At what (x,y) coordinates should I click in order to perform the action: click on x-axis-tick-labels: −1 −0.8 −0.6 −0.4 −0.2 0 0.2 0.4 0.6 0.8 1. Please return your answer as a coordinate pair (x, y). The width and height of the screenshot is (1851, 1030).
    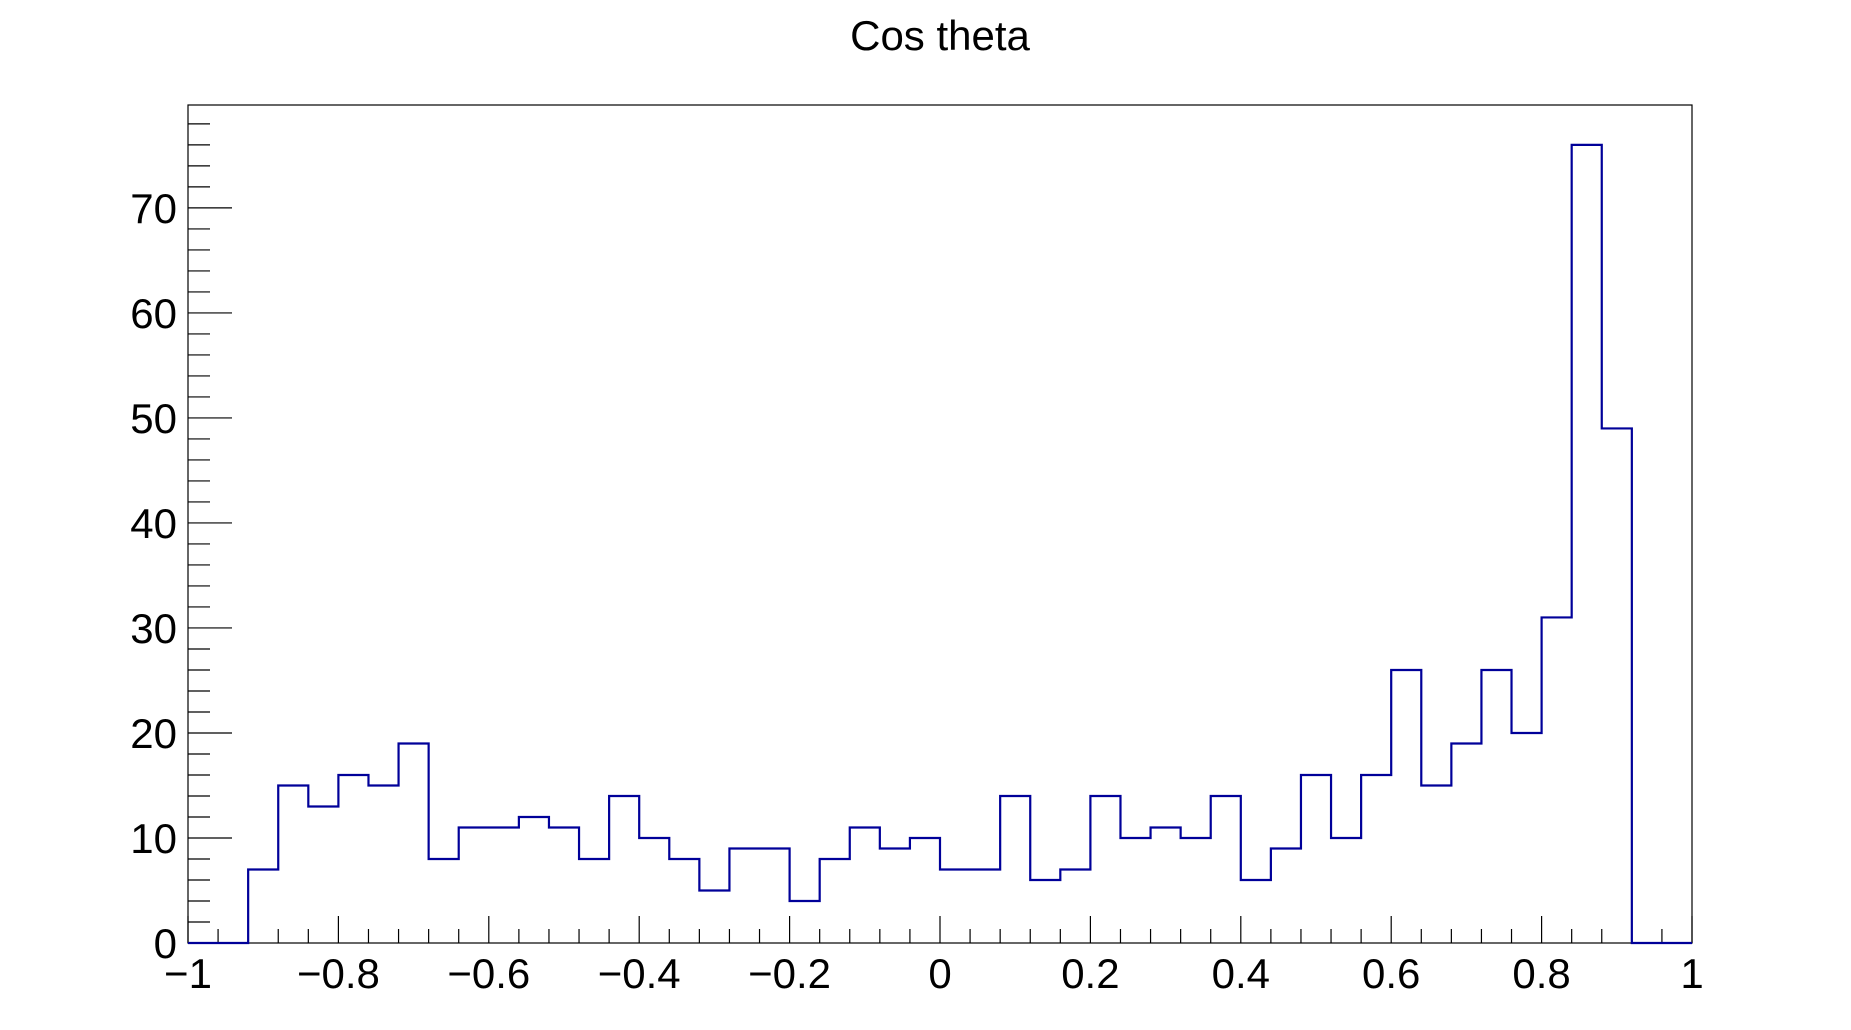
    Looking at the image, I should click on (934, 973).